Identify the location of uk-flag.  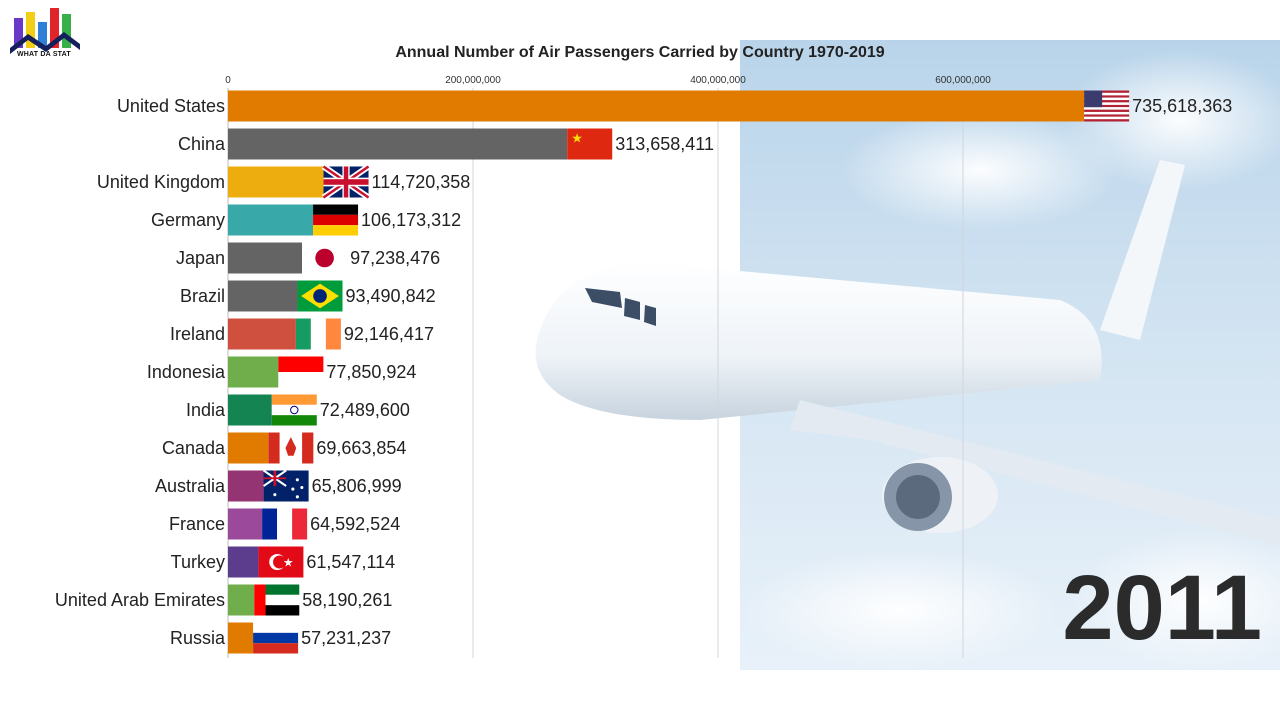
(346, 182).